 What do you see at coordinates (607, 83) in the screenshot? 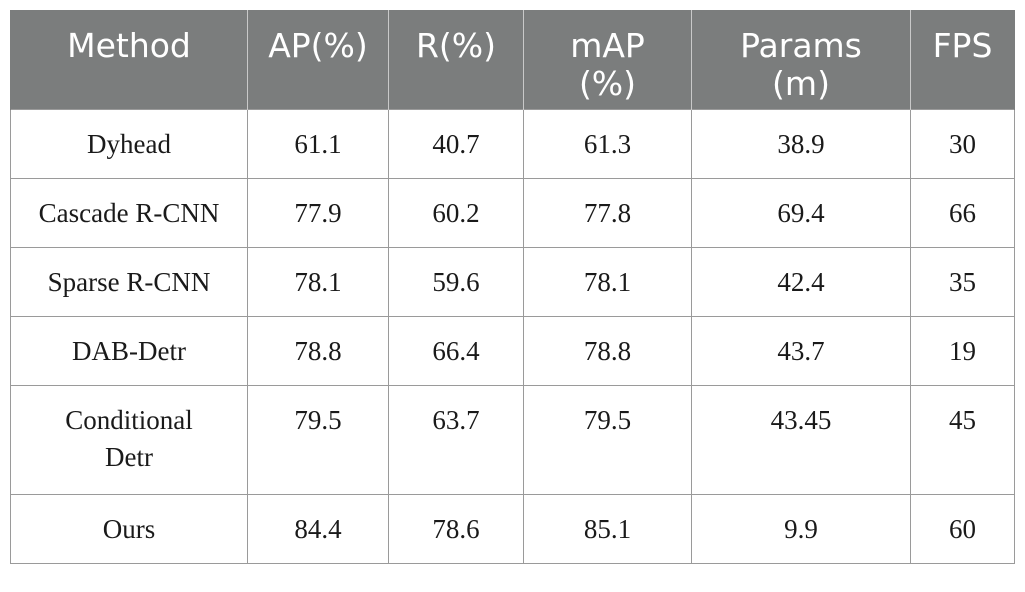
I see `header-map-line2: (%)` at bounding box center [607, 83].